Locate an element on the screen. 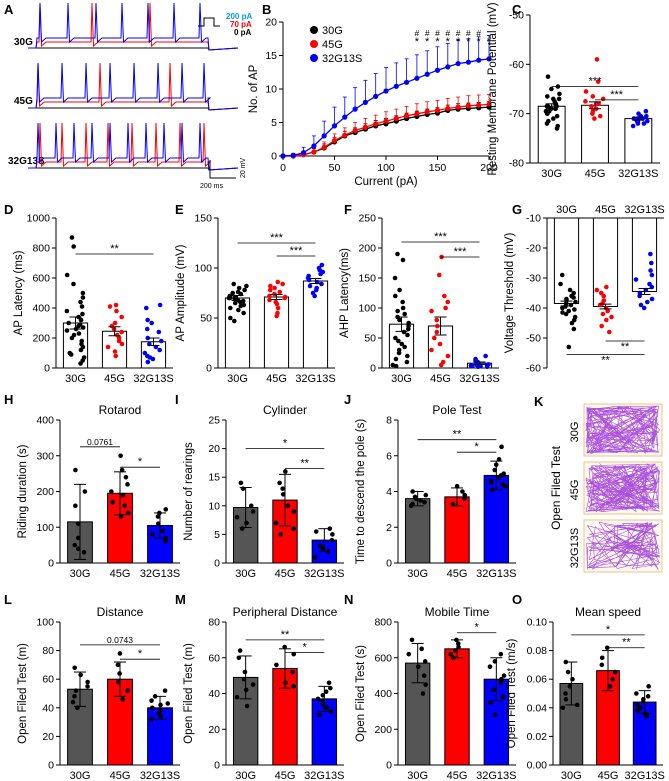  x-tick-label: 30G is located at coordinates (75, 379).